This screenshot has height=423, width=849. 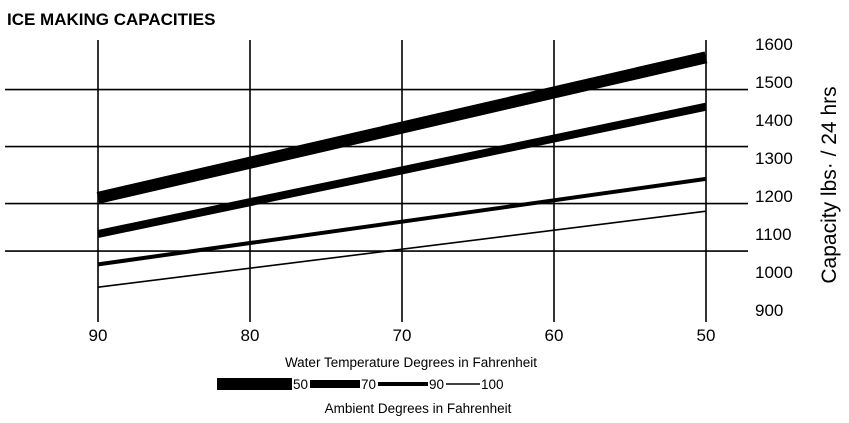 I want to click on x-tick-labels: 90 80 70 60 50, so click(x=402, y=335).